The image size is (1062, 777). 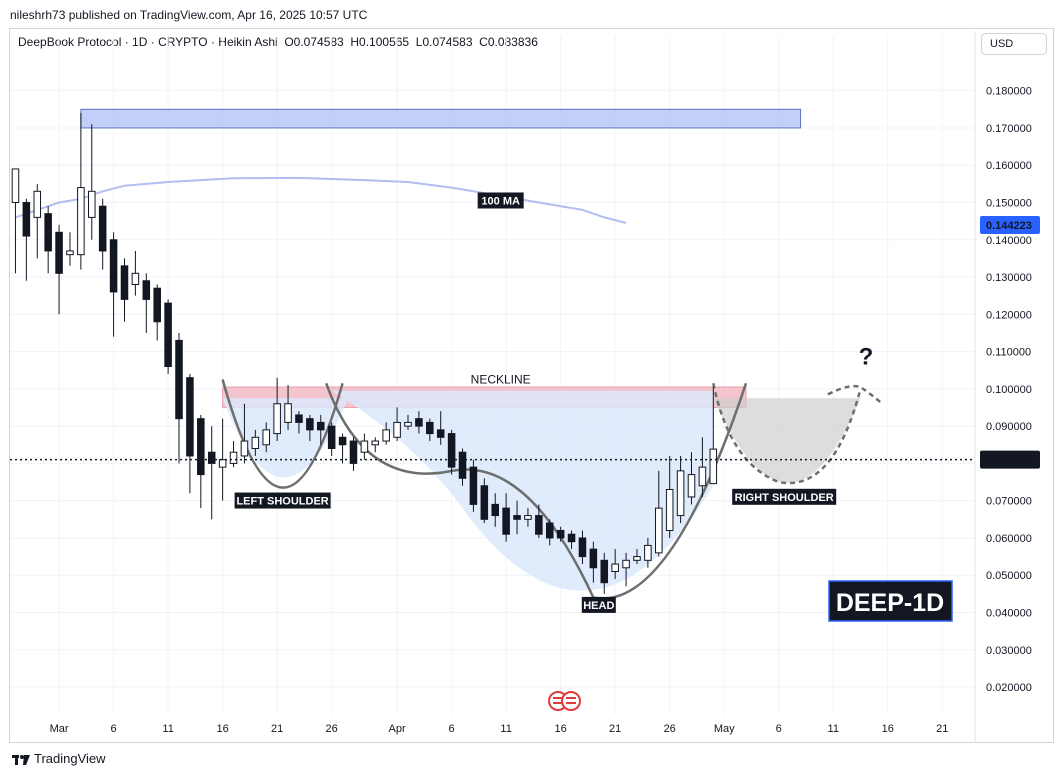 I want to click on y-tick-label: 0.140000, so click(x=1009, y=241).